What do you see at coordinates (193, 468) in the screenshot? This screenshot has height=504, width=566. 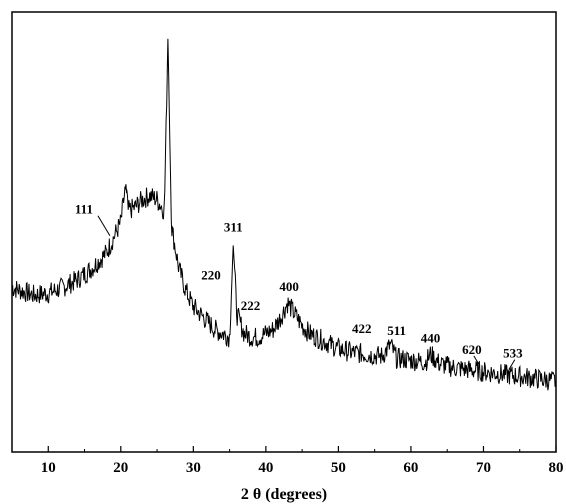 I see `x-tick-label: 30` at bounding box center [193, 468].